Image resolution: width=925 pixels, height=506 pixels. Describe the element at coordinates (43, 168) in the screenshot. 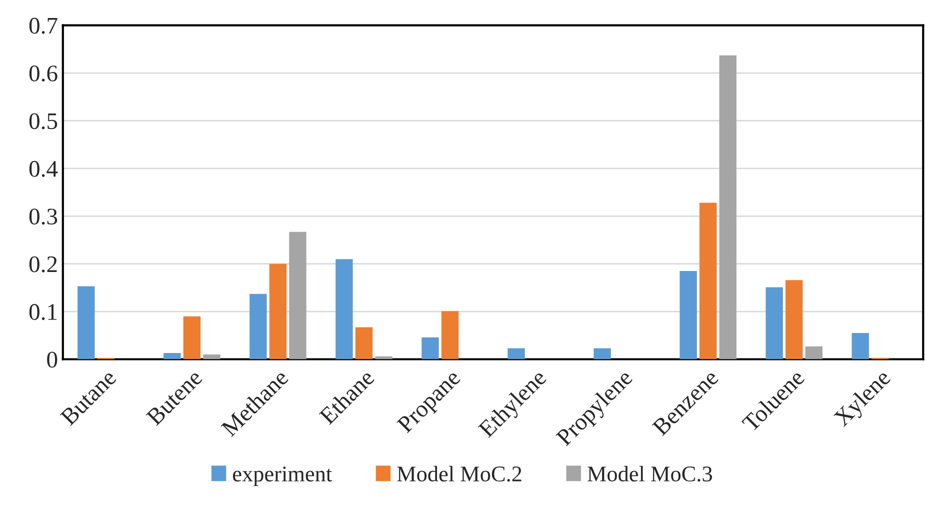

I see `y-tick-label: 0.4` at that location.